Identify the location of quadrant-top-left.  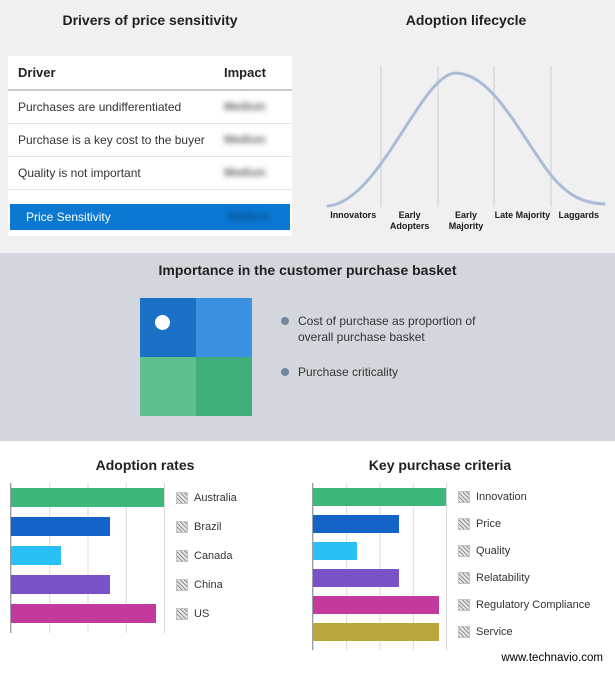
(168, 327).